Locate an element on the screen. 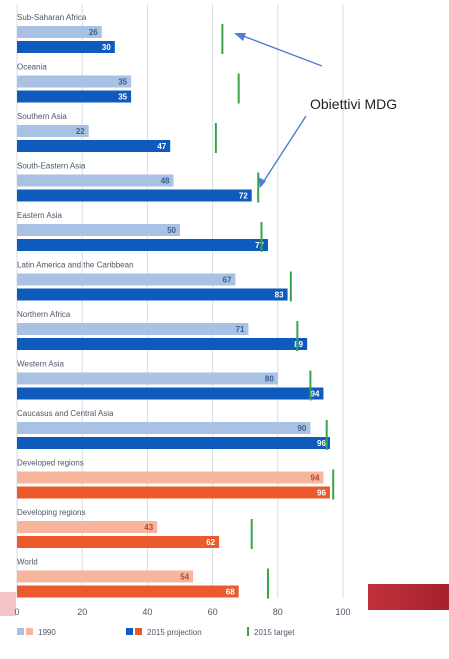  category-label: Western Asia is located at coordinates (41, 364).